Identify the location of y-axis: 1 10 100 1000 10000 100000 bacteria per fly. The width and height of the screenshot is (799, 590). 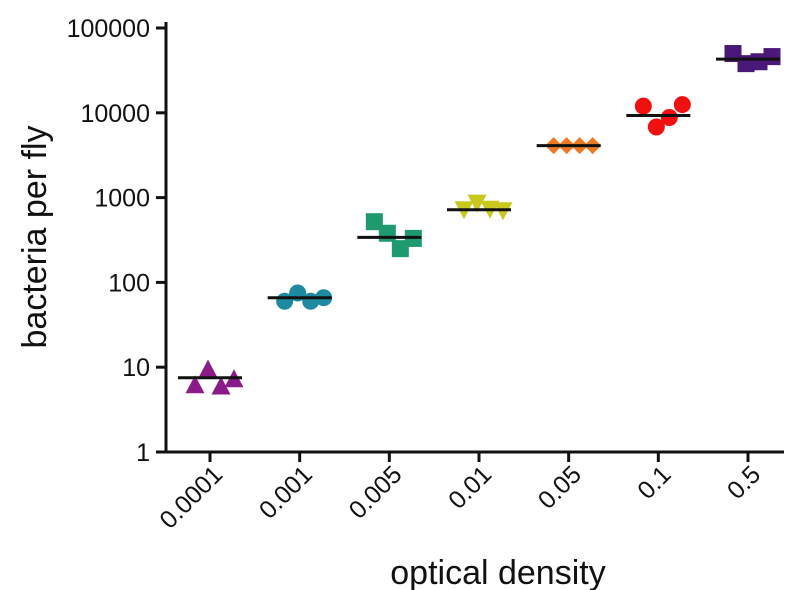
(92, 241).